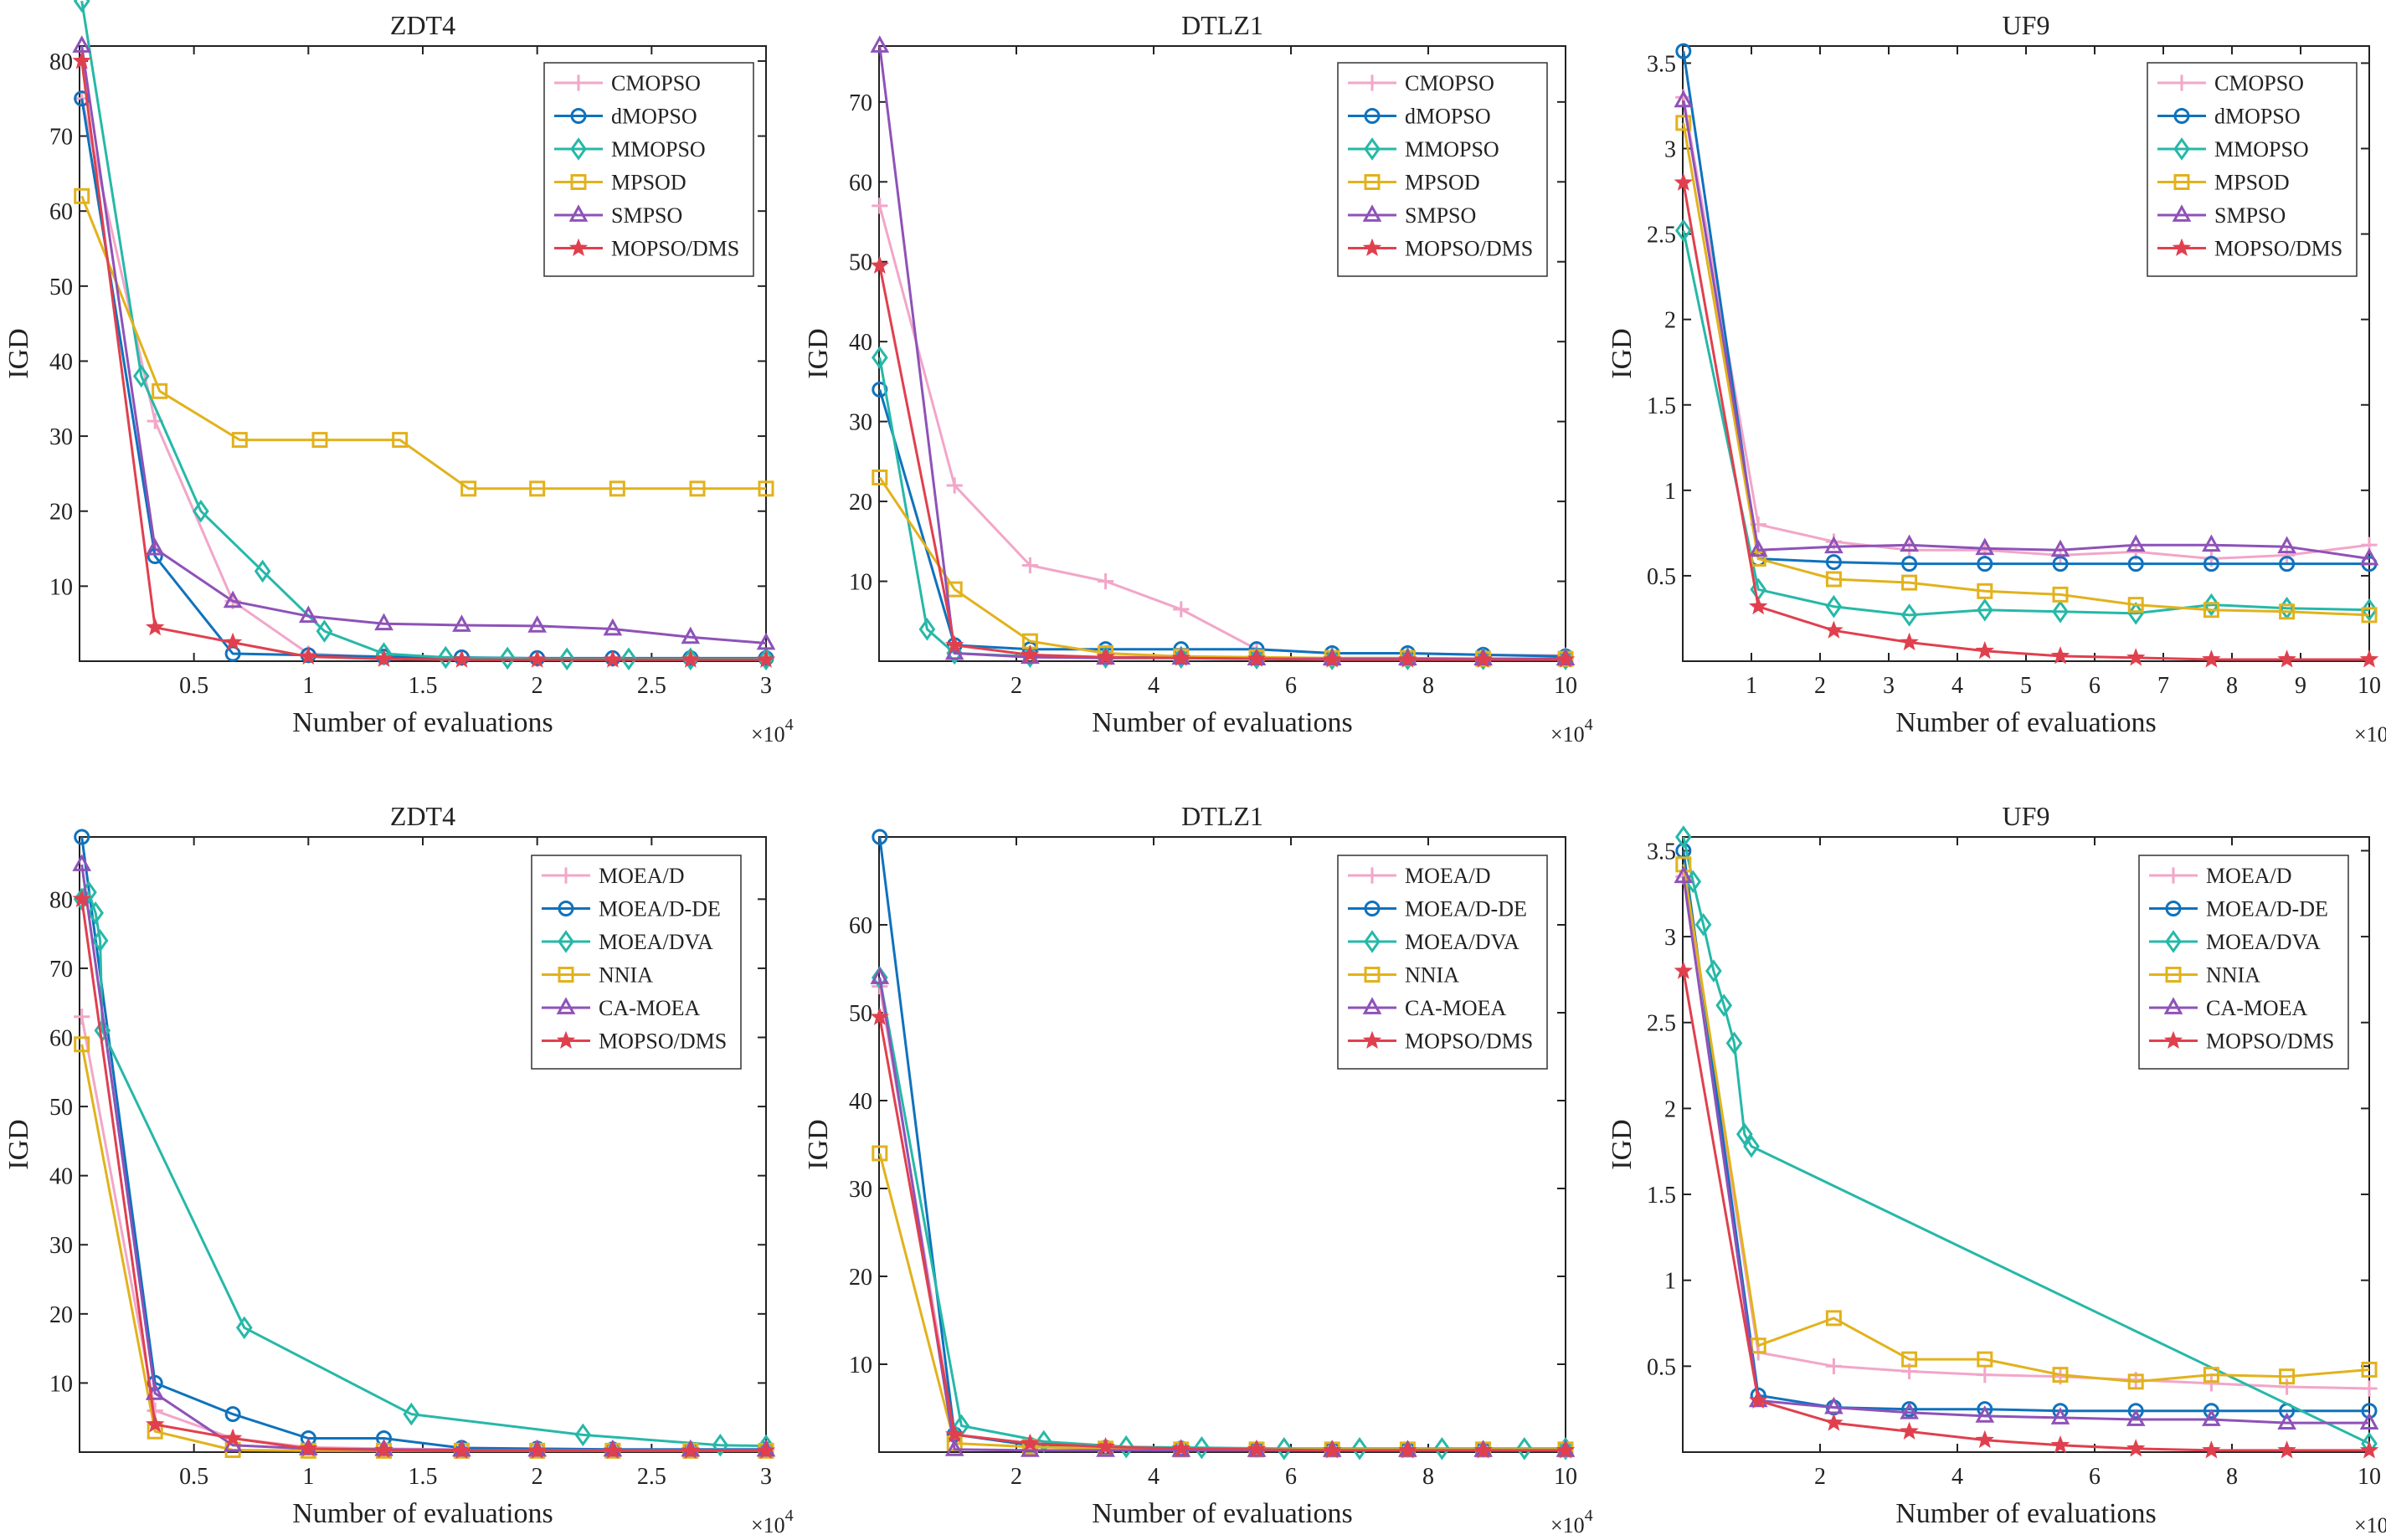  I want to click on x-tick-label: 5, so click(2026, 686).